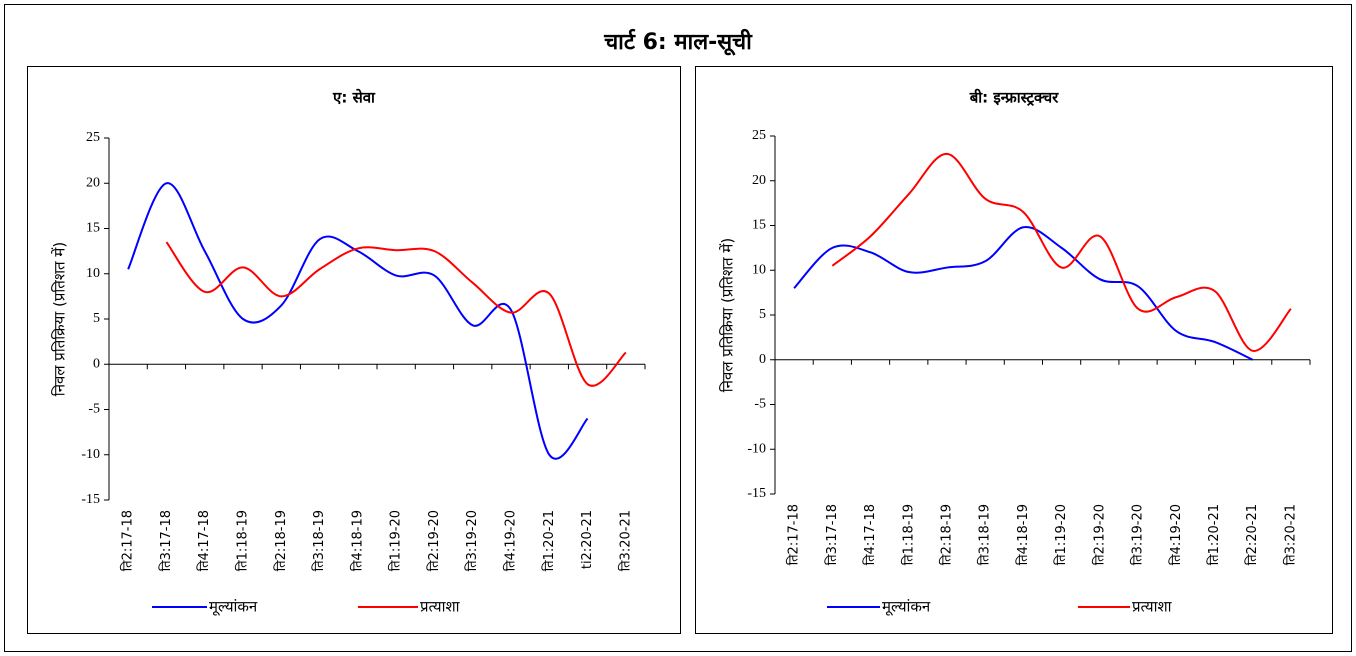 Image resolution: width=1356 pixels, height=656 pixels. What do you see at coordinates (1014, 98) in the screenshot?
I see `chart-title: बी: इन्फ्रास्ट्रक्चर` at bounding box center [1014, 98].